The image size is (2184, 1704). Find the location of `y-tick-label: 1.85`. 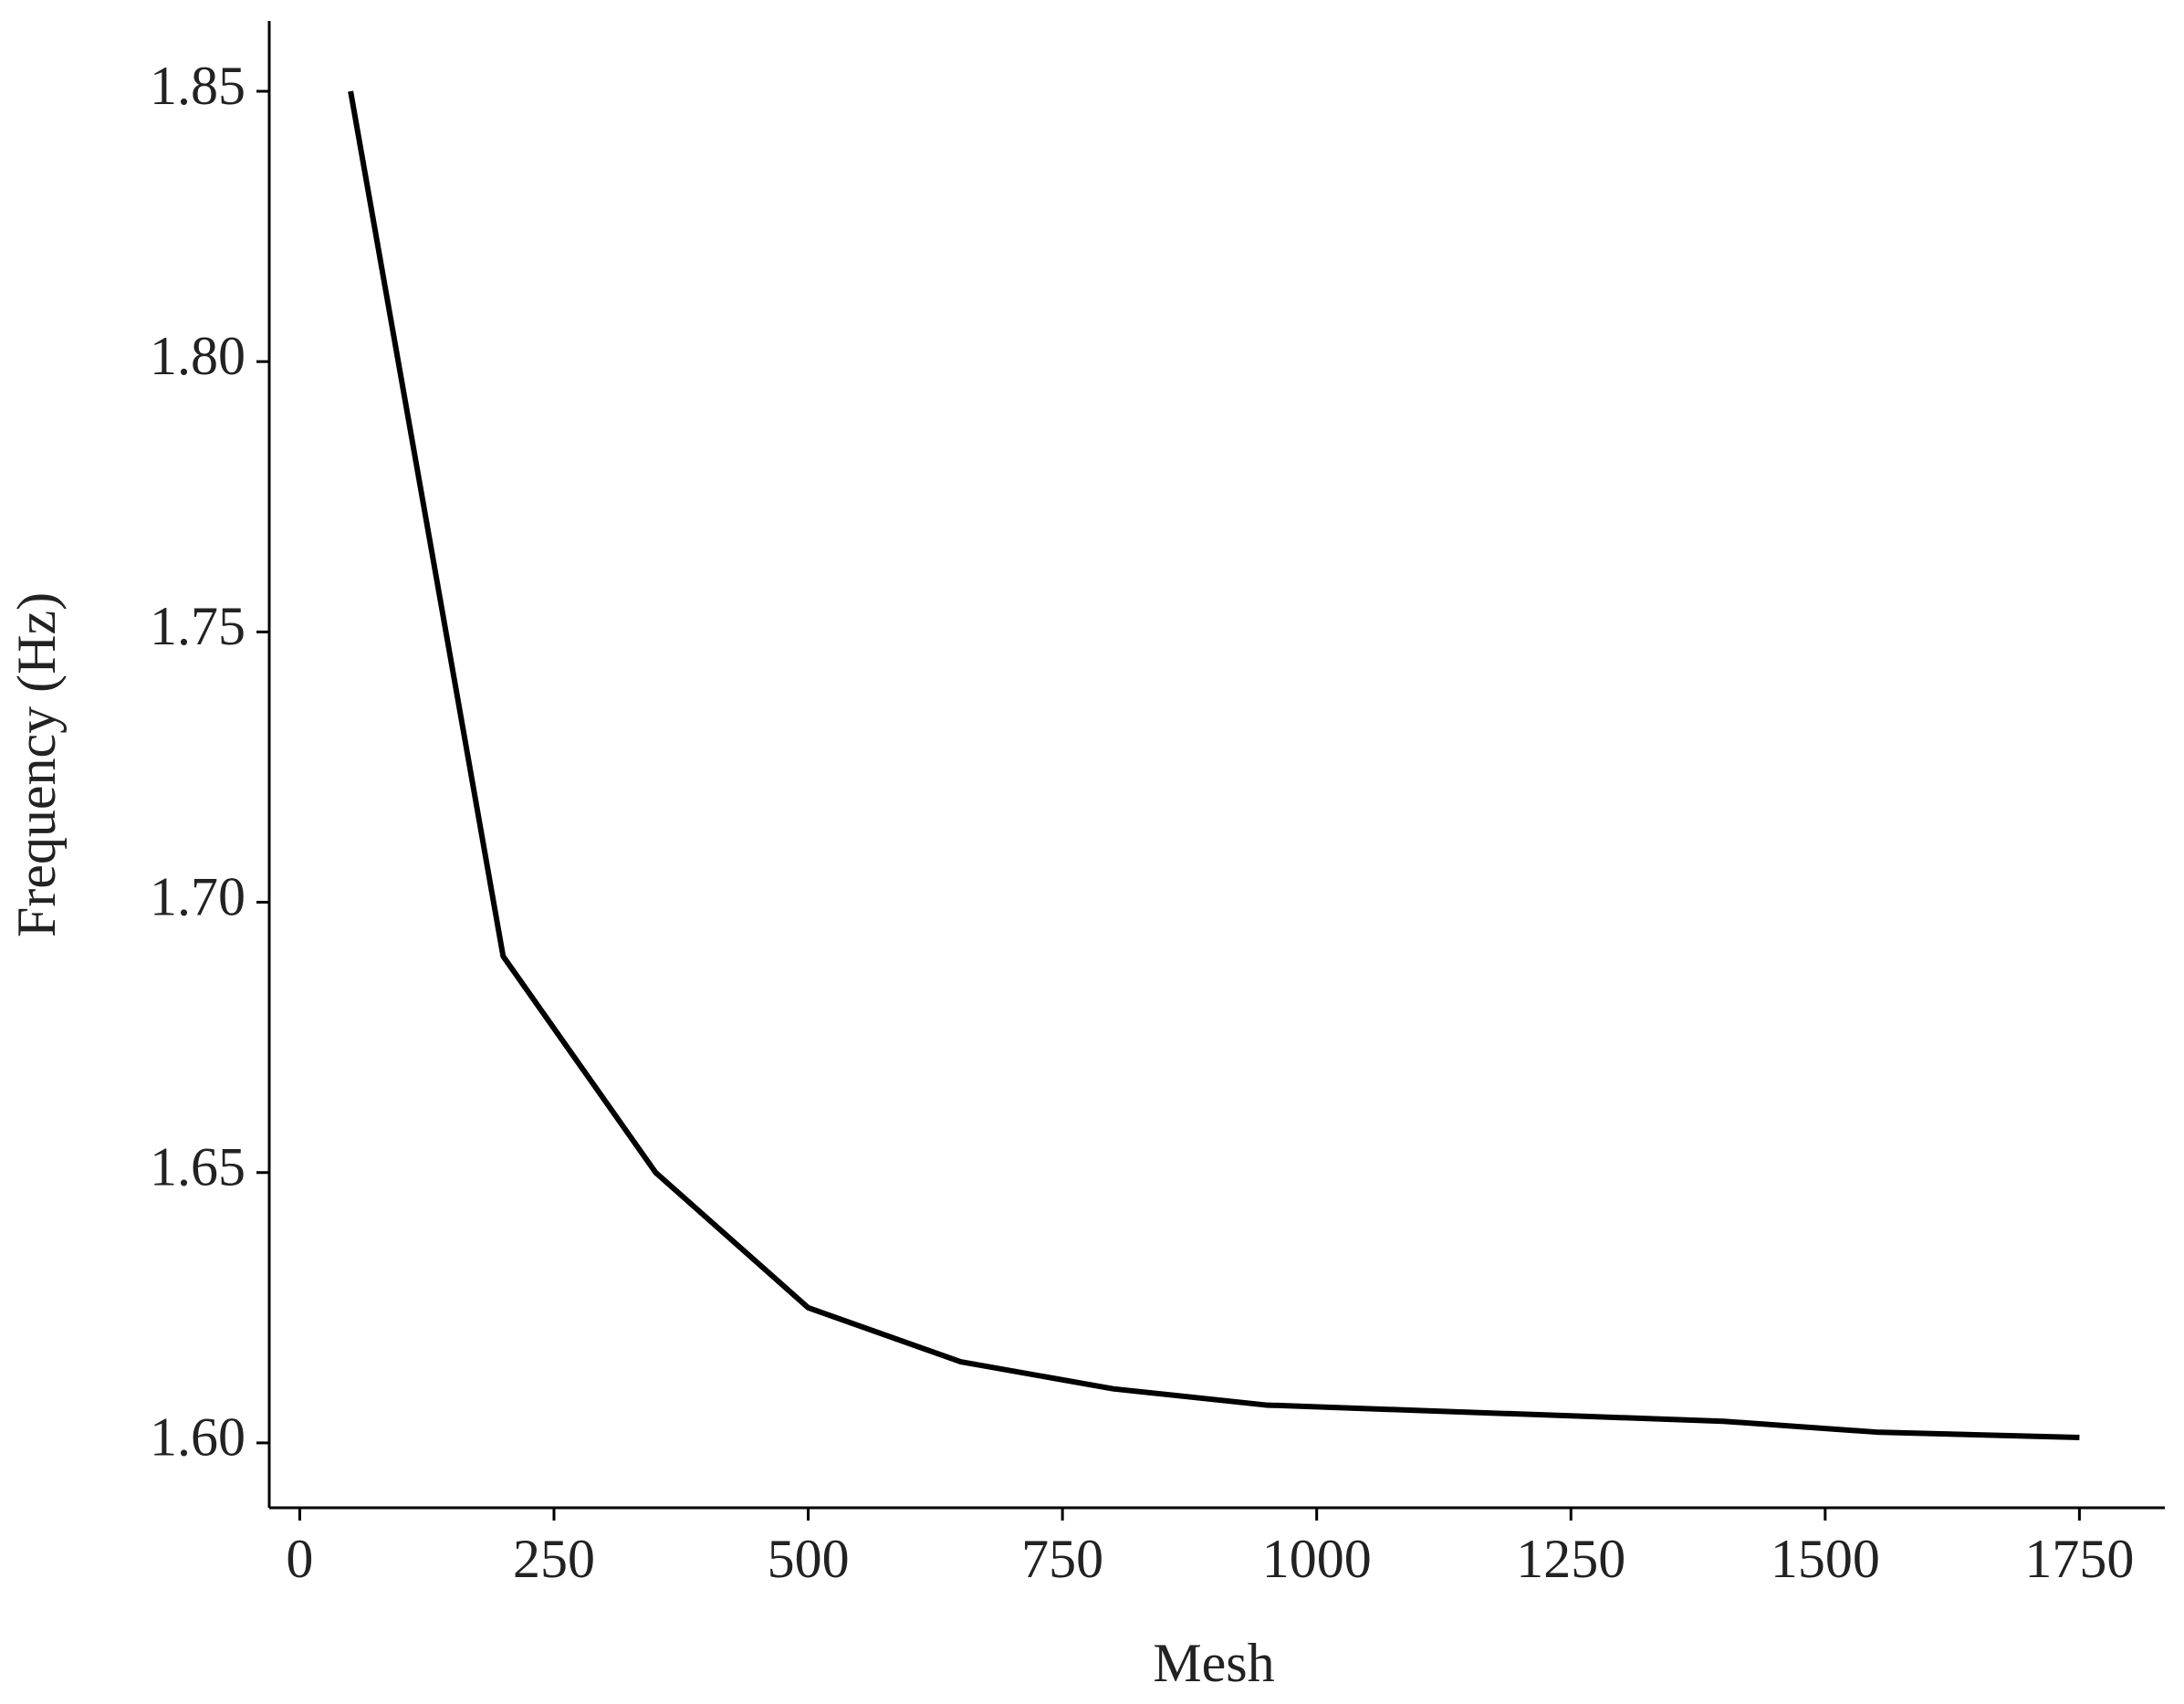

y-tick-label: 1.85 is located at coordinates (198, 86).